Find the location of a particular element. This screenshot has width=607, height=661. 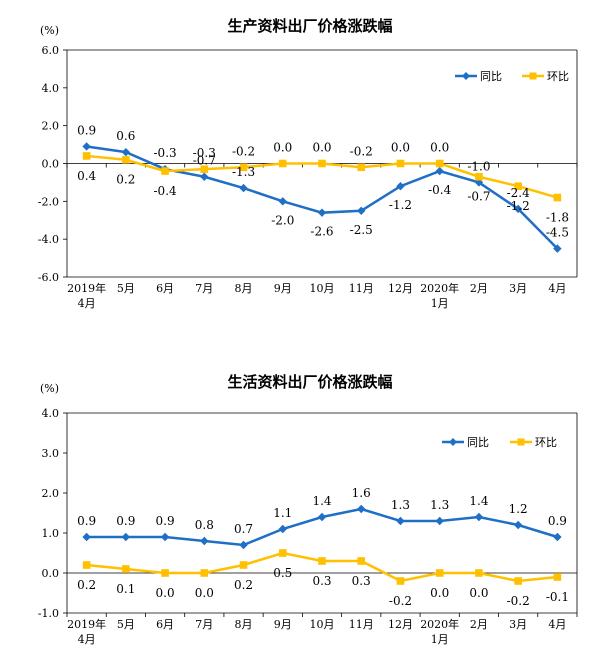

y-tick-label: 1.0 is located at coordinates (51, 533).